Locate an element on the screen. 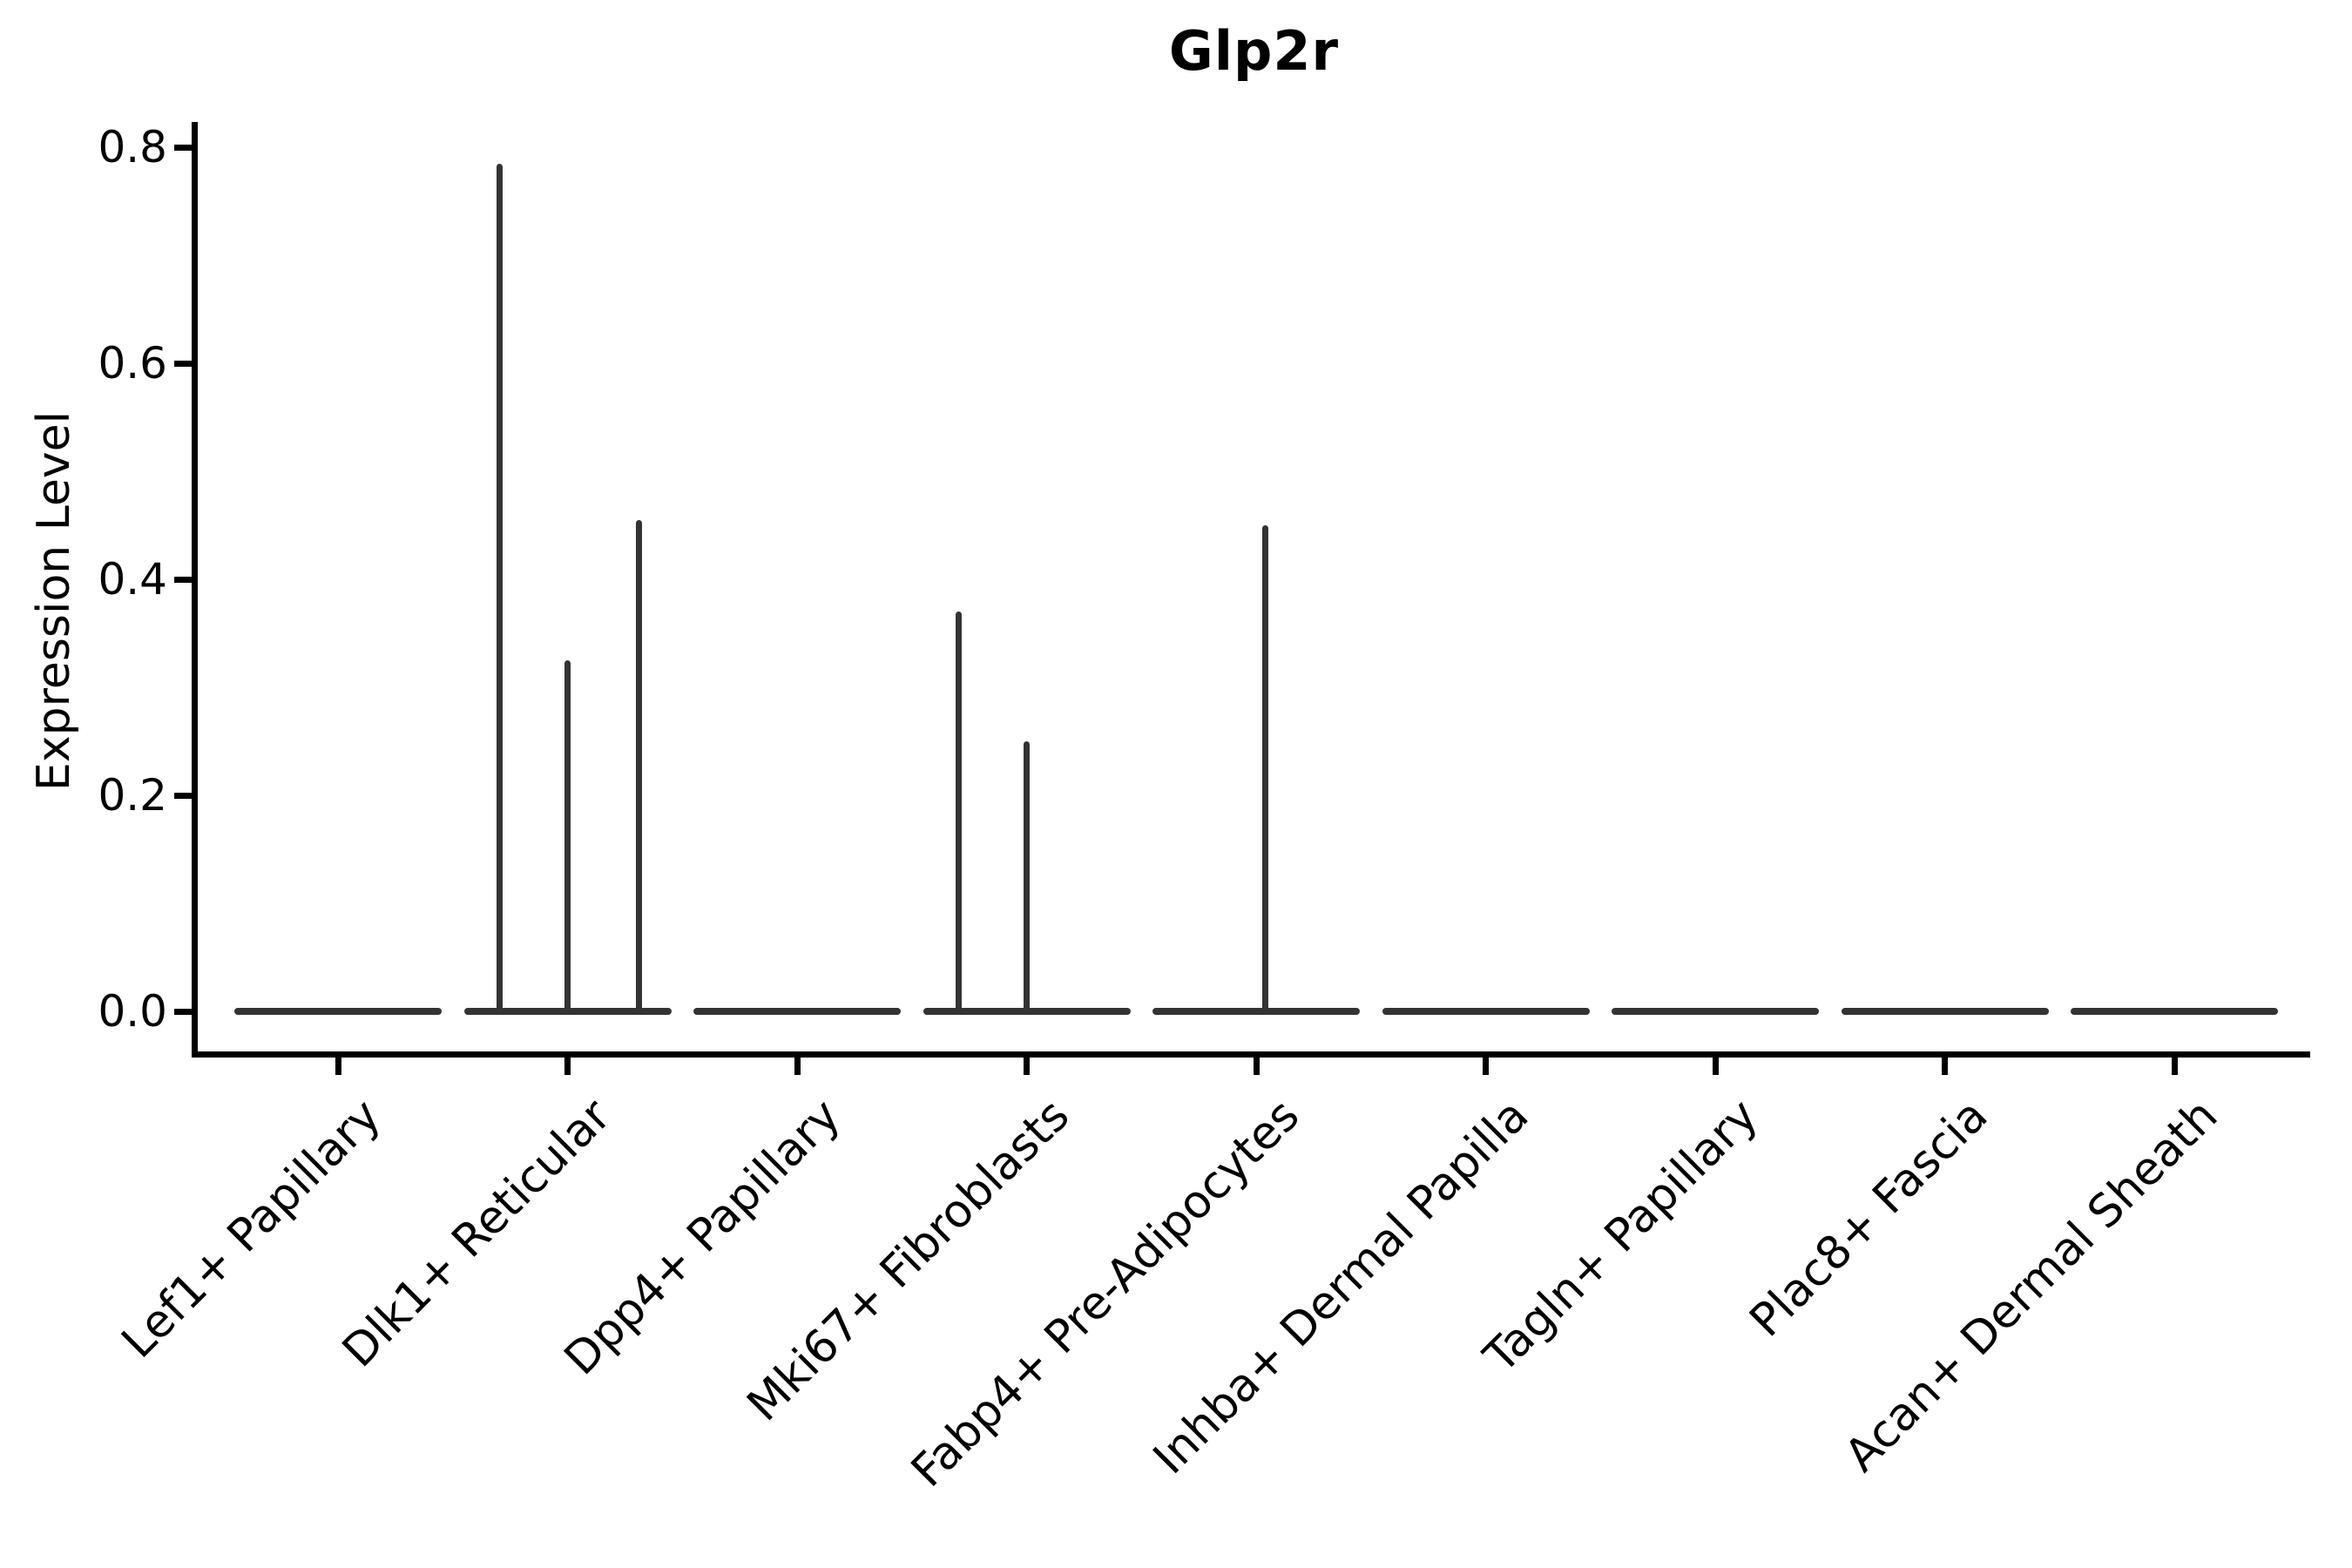  chart-title: Glp2r is located at coordinates (1254, 51).